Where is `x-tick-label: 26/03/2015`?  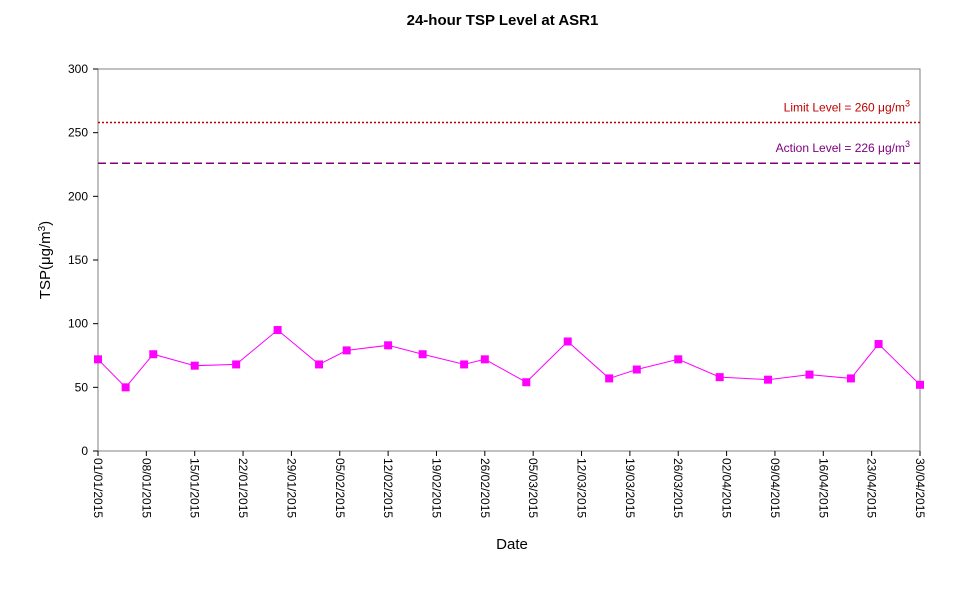 x-tick-label: 26/03/2015 is located at coordinates (678, 488).